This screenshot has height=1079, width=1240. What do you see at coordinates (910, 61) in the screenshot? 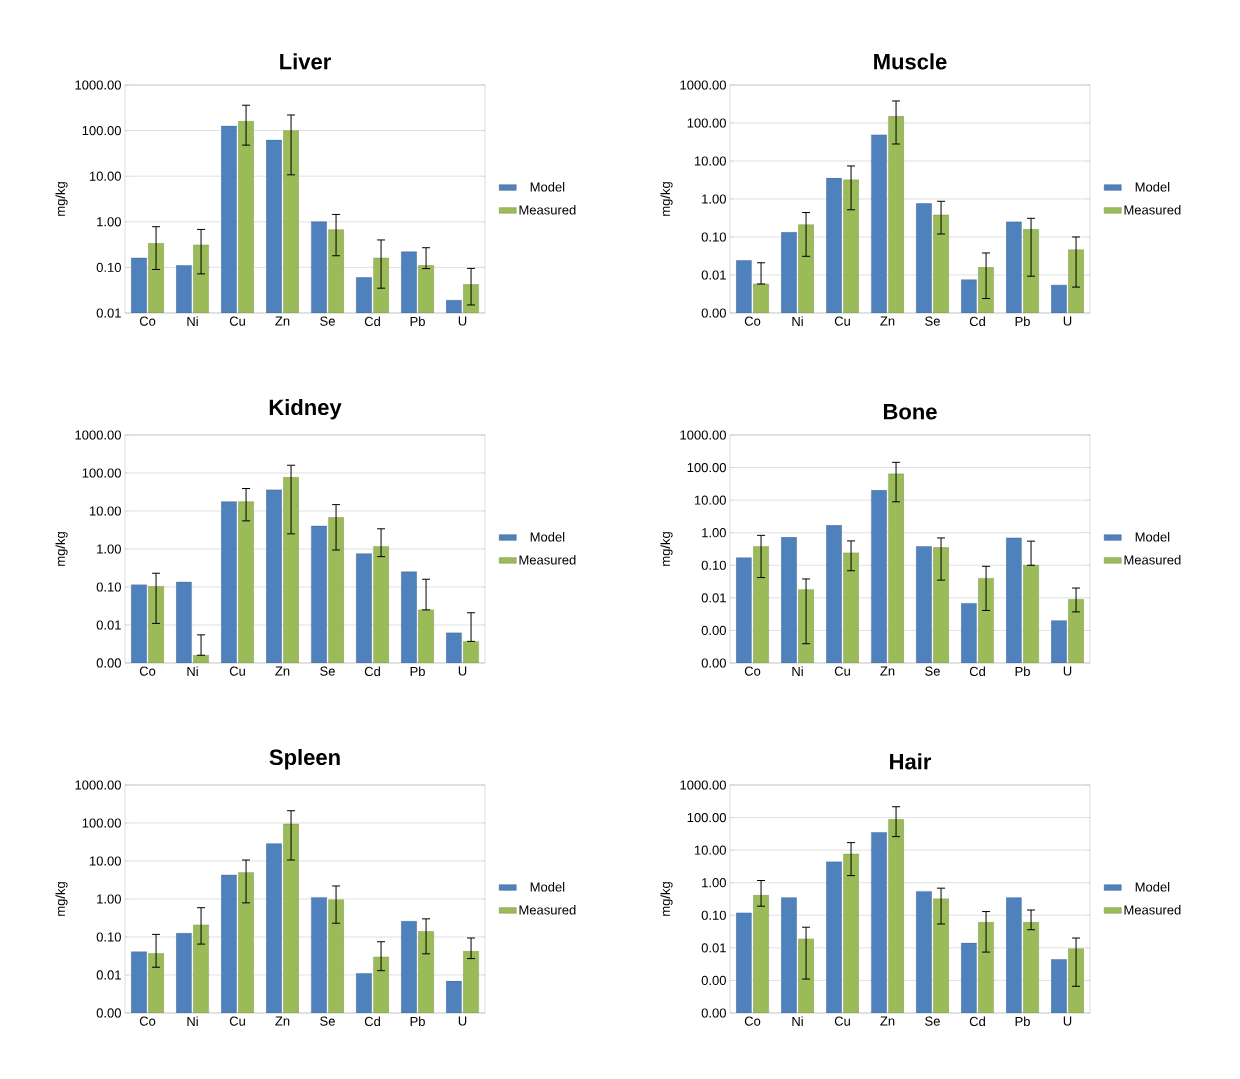
I see `chart-title: Muscle` at bounding box center [910, 61].